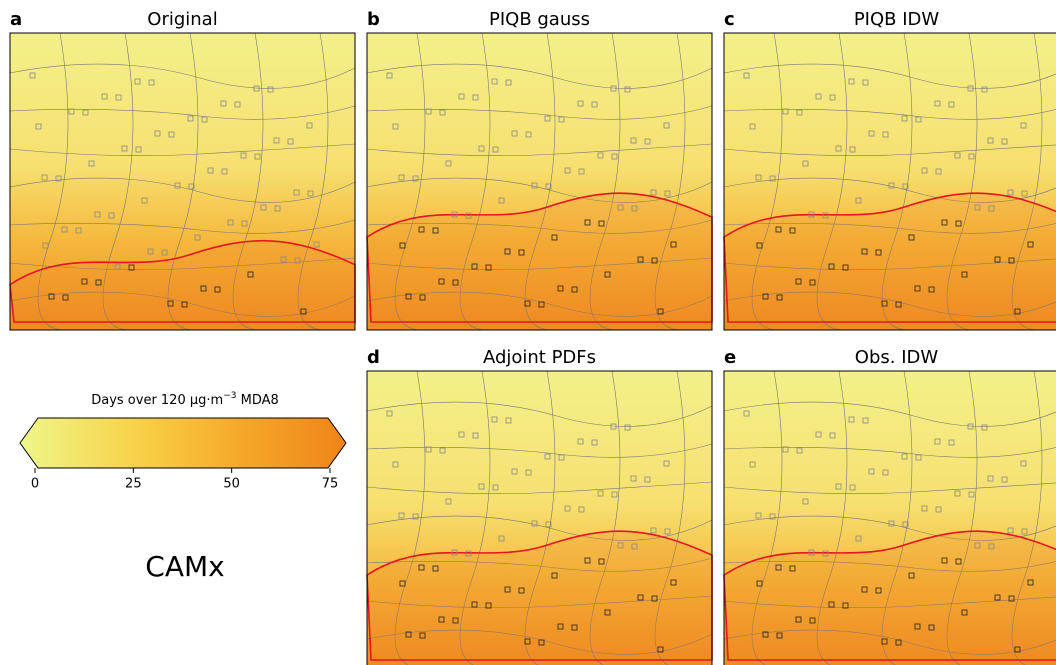  What do you see at coordinates (539, 357) in the screenshot?
I see `panel-title: Adjoint PDFs` at bounding box center [539, 357].